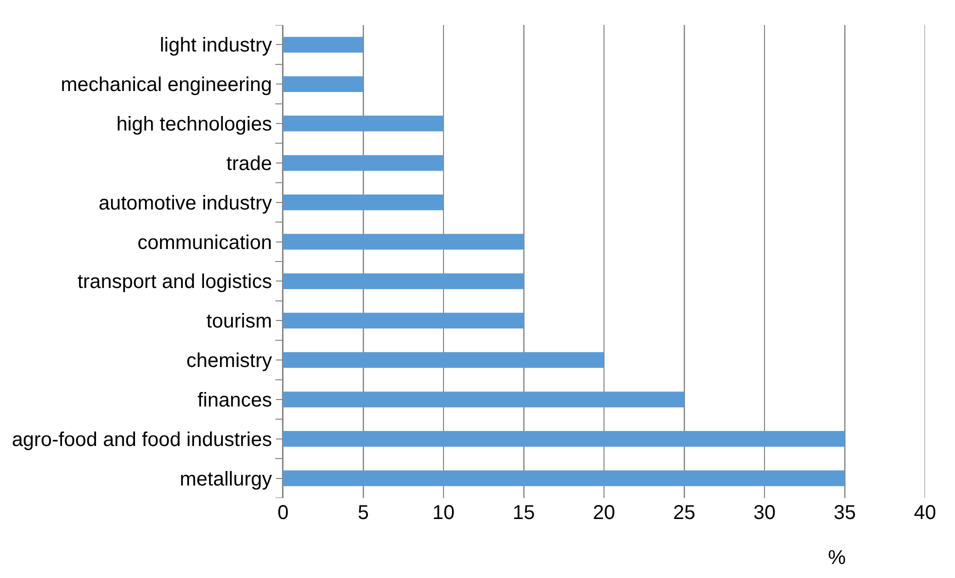 This screenshot has height=578, width=955. Describe the element at coordinates (845, 513) in the screenshot. I see `x-tick-label: 35` at that location.